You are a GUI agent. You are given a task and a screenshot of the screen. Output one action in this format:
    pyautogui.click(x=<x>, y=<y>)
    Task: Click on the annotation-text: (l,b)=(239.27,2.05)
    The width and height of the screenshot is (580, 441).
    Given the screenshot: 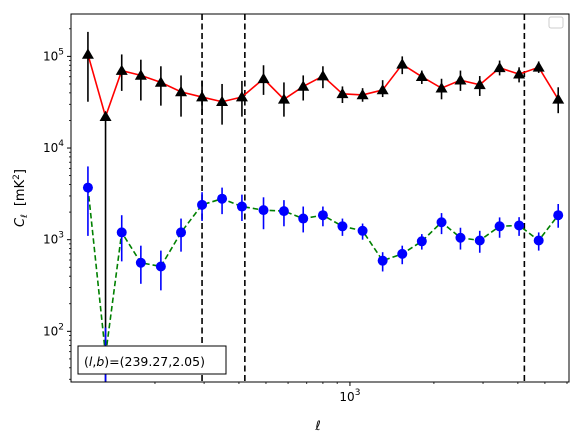 What is the action you would take?
    pyautogui.click(x=144, y=361)
    